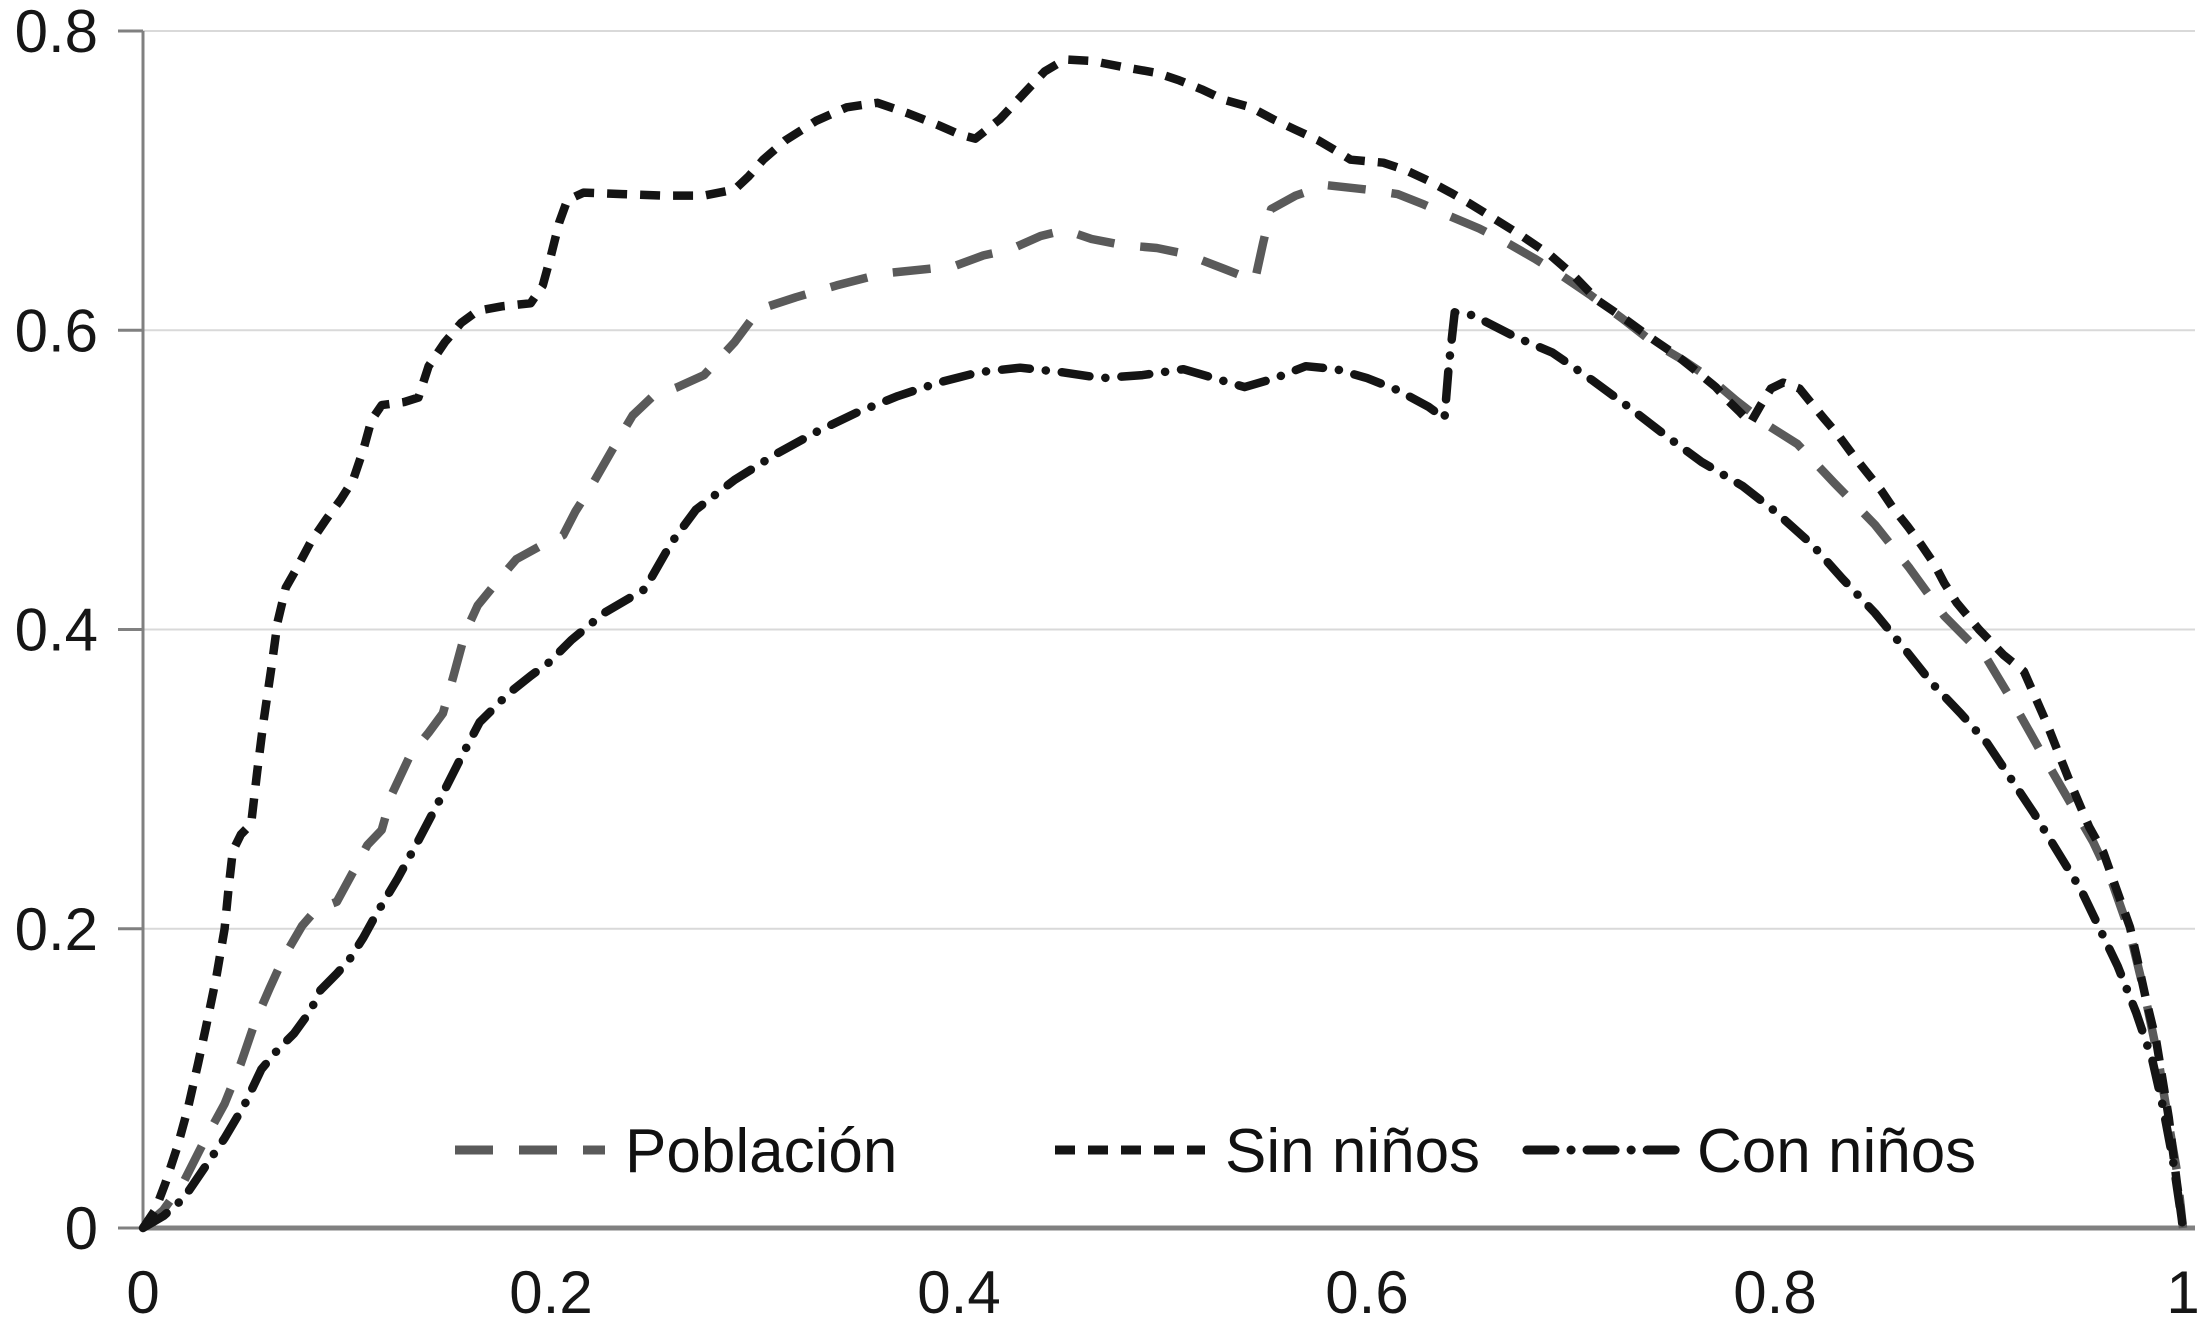 This screenshot has height=1331, width=2203. What do you see at coordinates (56, 32) in the screenshot?
I see `y-tick-label-0.8: 0.8` at bounding box center [56, 32].